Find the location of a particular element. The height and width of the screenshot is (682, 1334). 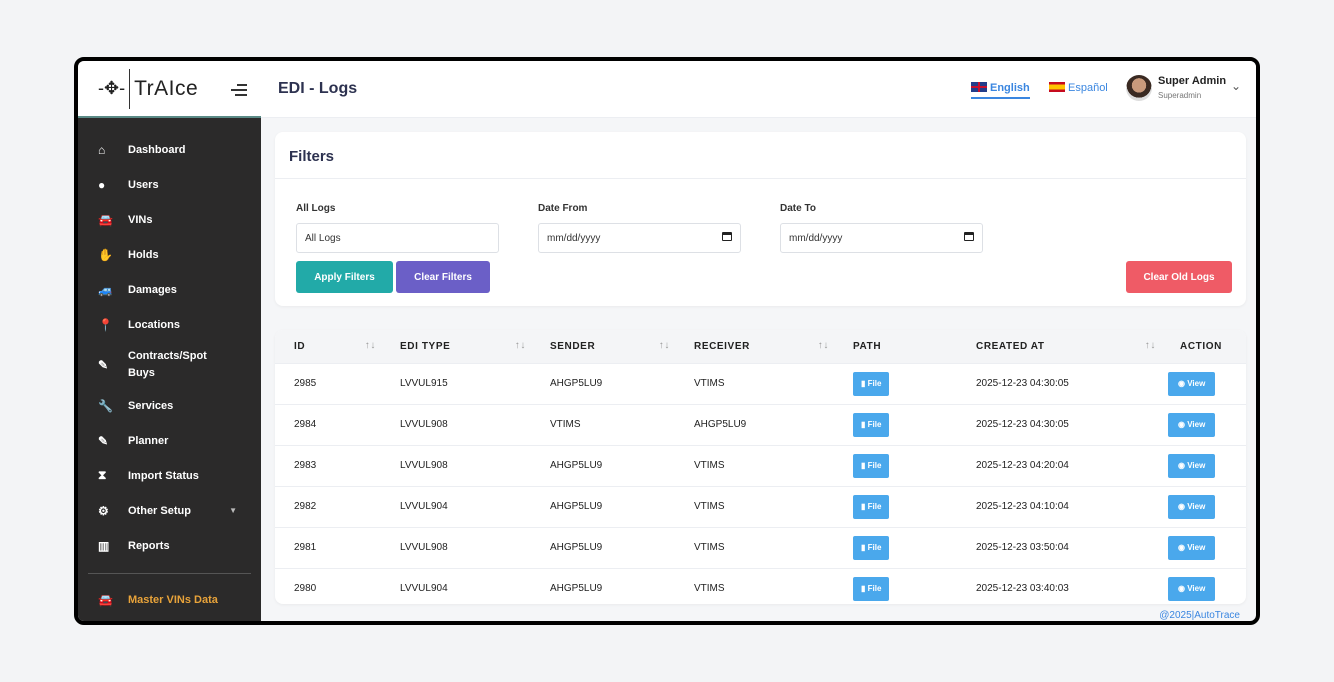

cell-id: 2983 is located at coordinates (331, 465).